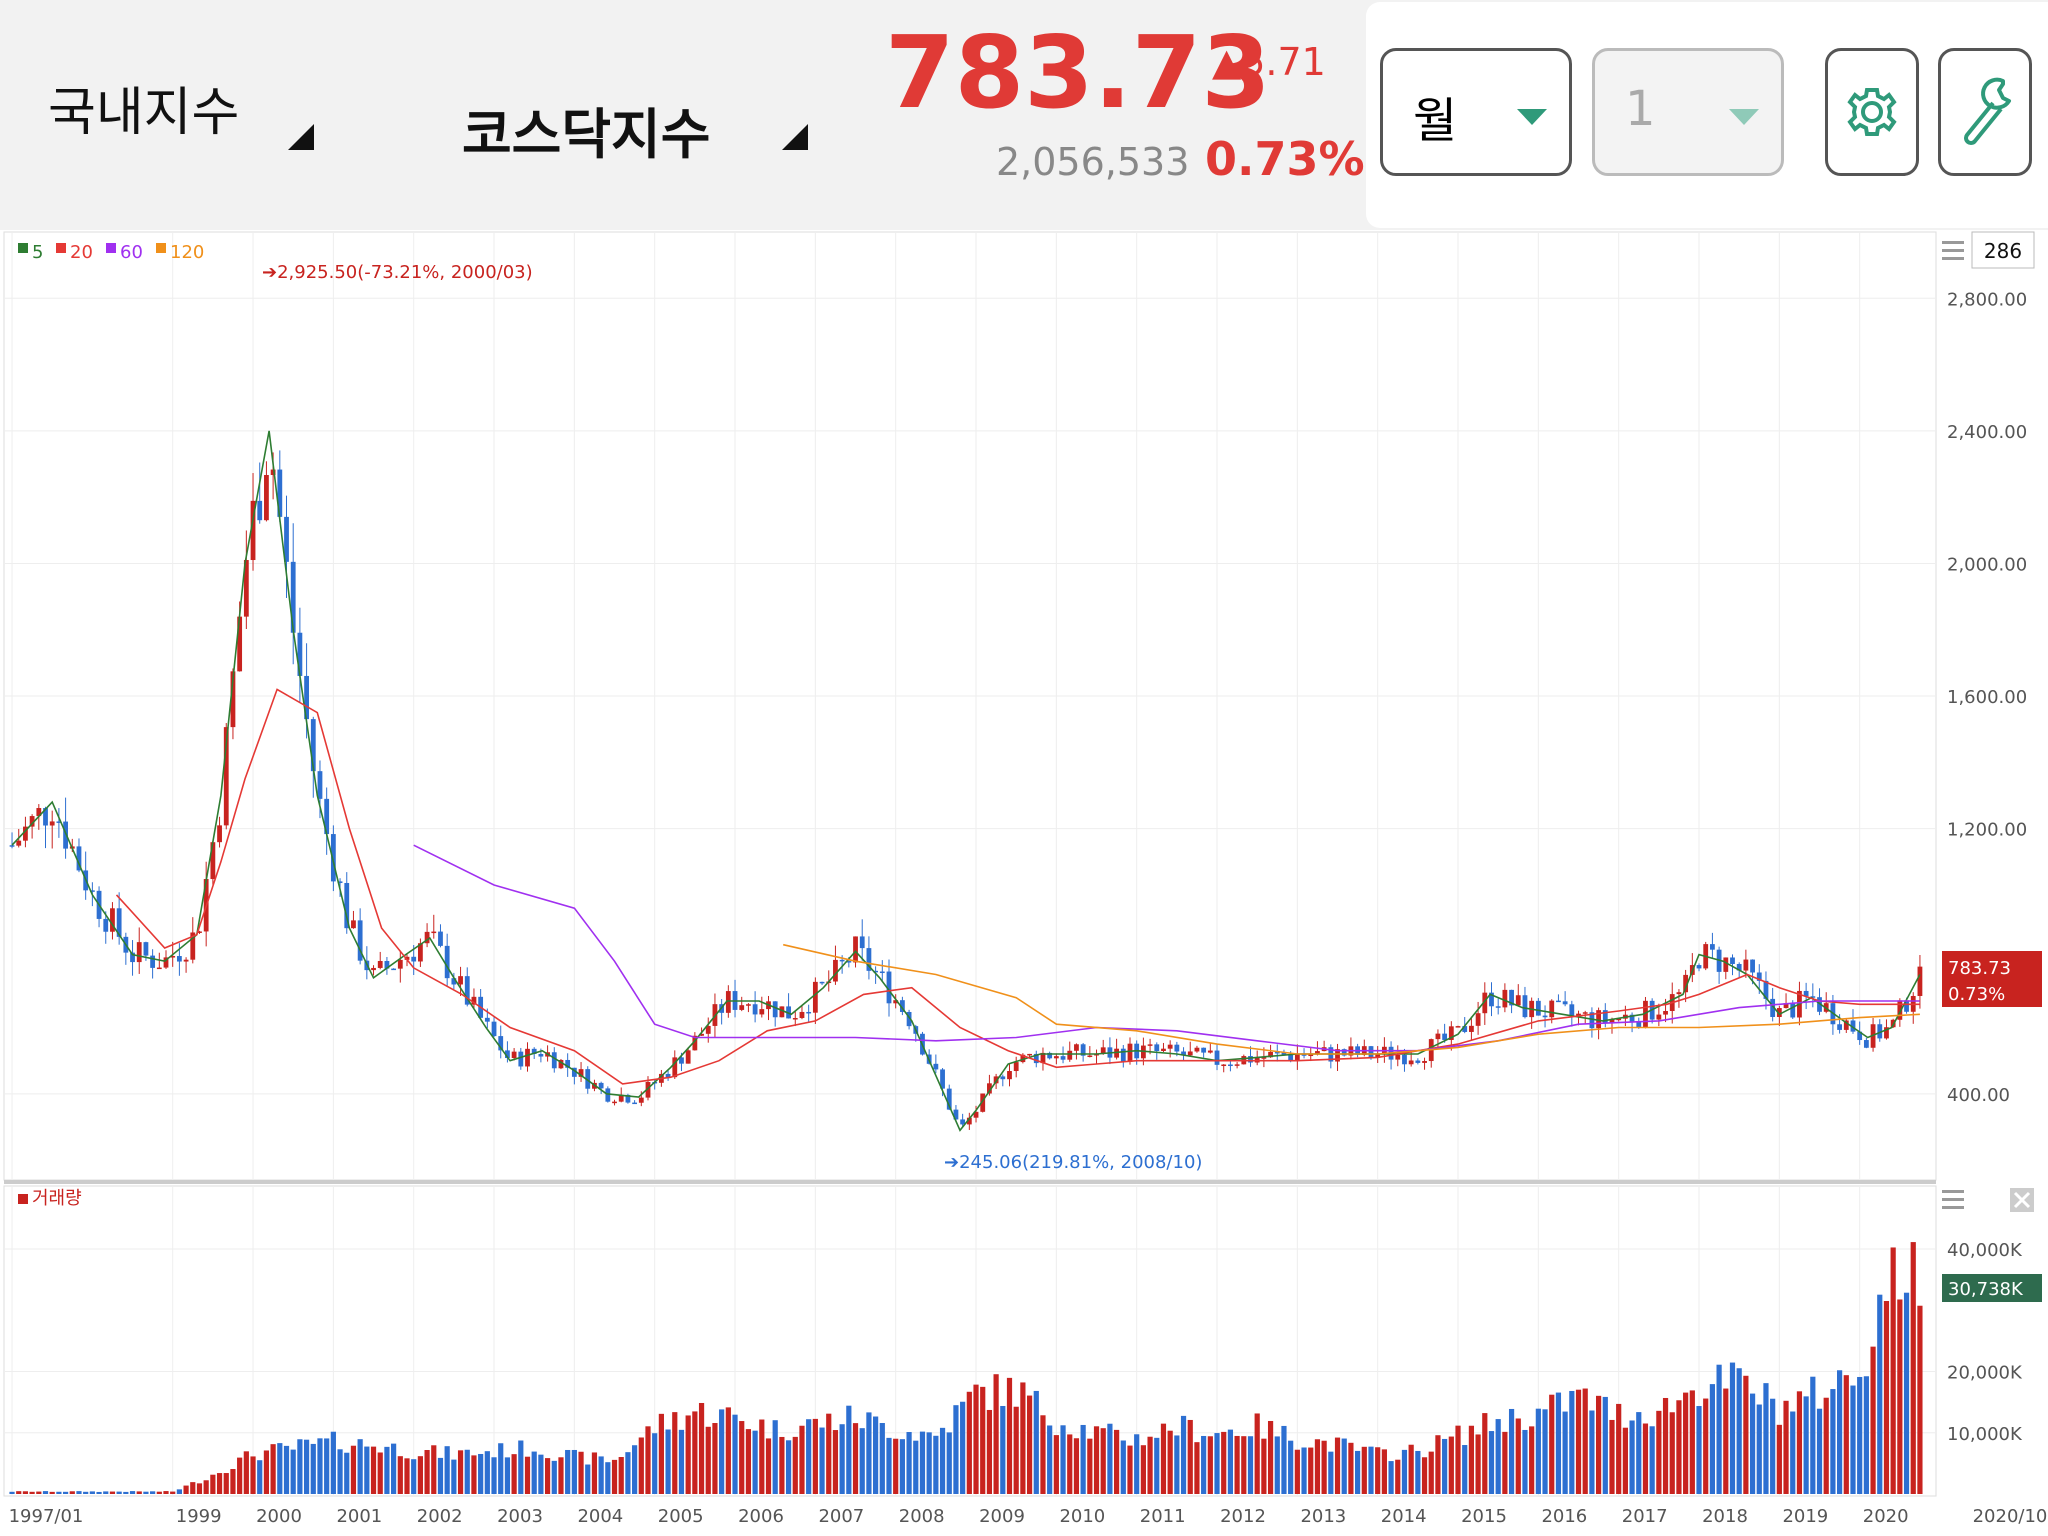 The image size is (2048, 1536). I want to click on panel-menu-icon, so click(1953, 250).